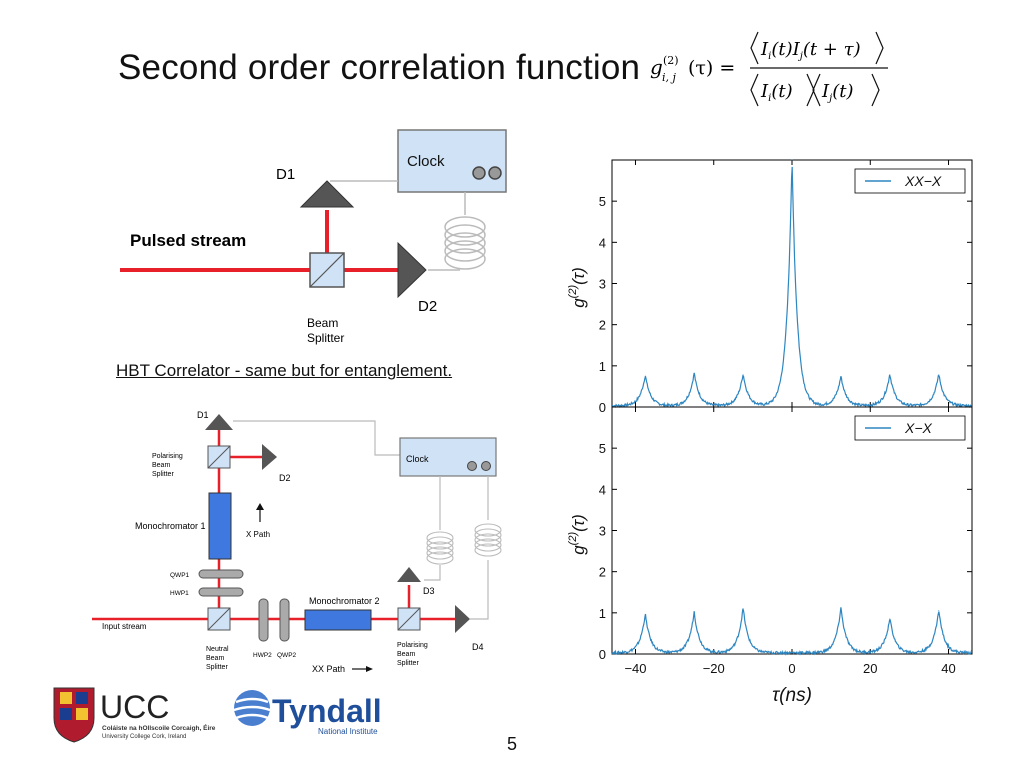 The height and width of the screenshot is (768, 1024). What do you see at coordinates (161, 465) in the screenshot?
I see `pbs1-label-2: Beam` at bounding box center [161, 465].